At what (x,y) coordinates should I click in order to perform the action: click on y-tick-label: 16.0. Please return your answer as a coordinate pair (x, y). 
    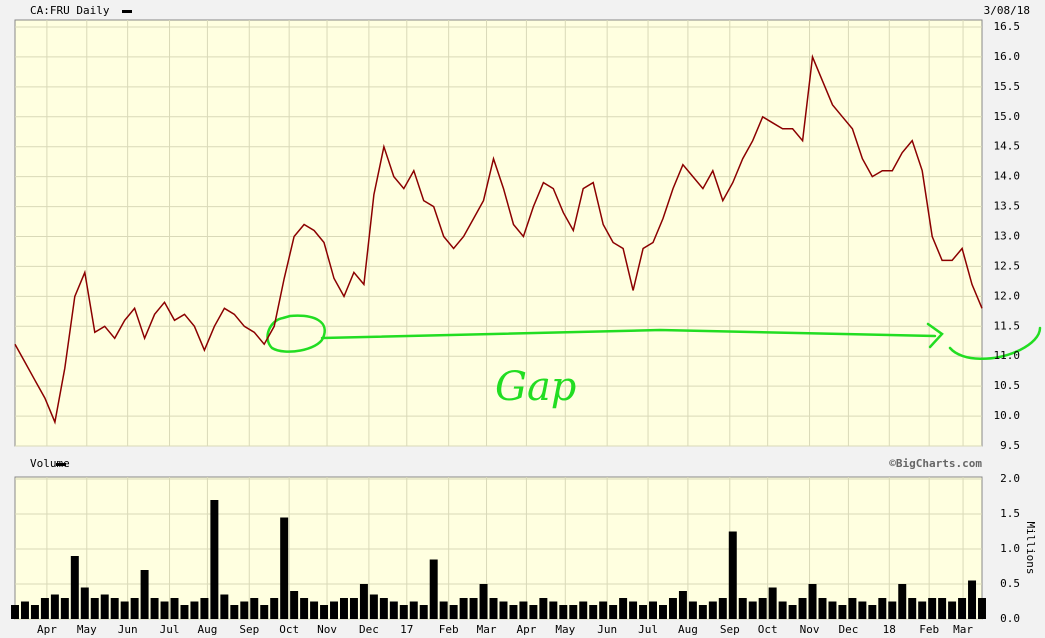
    Looking at the image, I should click on (1007, 56).